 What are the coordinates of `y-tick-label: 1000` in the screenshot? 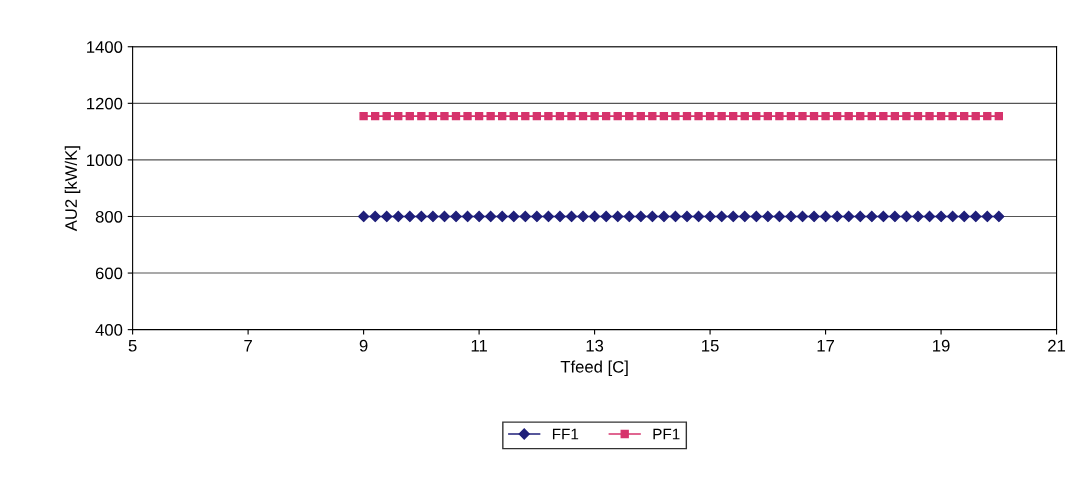 It's located at (105, 160).